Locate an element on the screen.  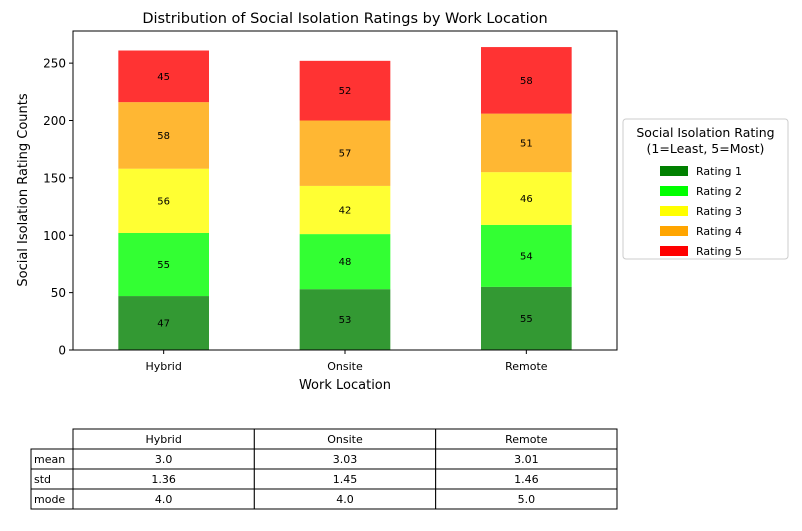
y-tick-label: 100 is located at coordinates (54, 236).